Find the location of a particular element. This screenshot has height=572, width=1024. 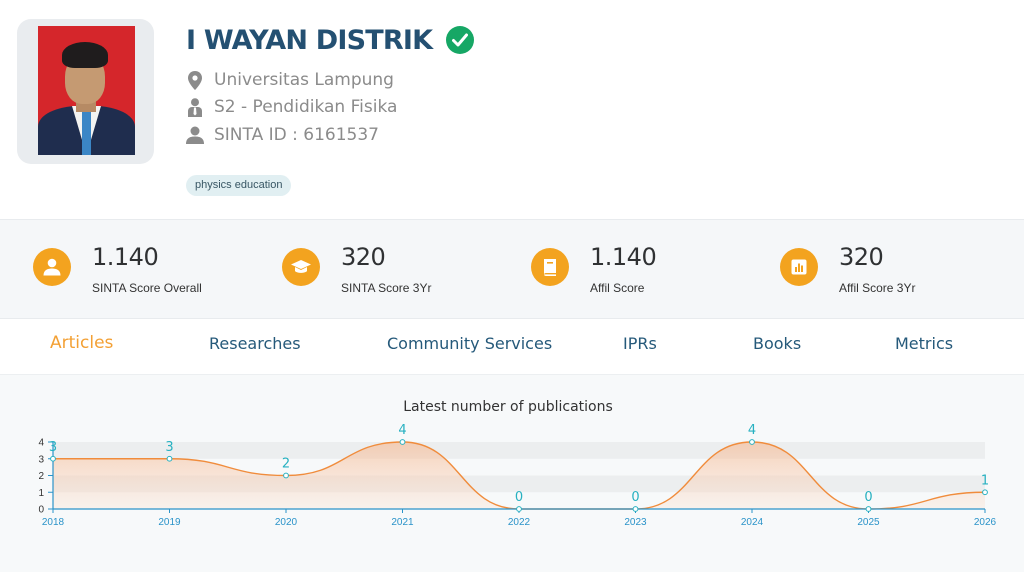

verified-check-icon is located at coordinates (460, 40).